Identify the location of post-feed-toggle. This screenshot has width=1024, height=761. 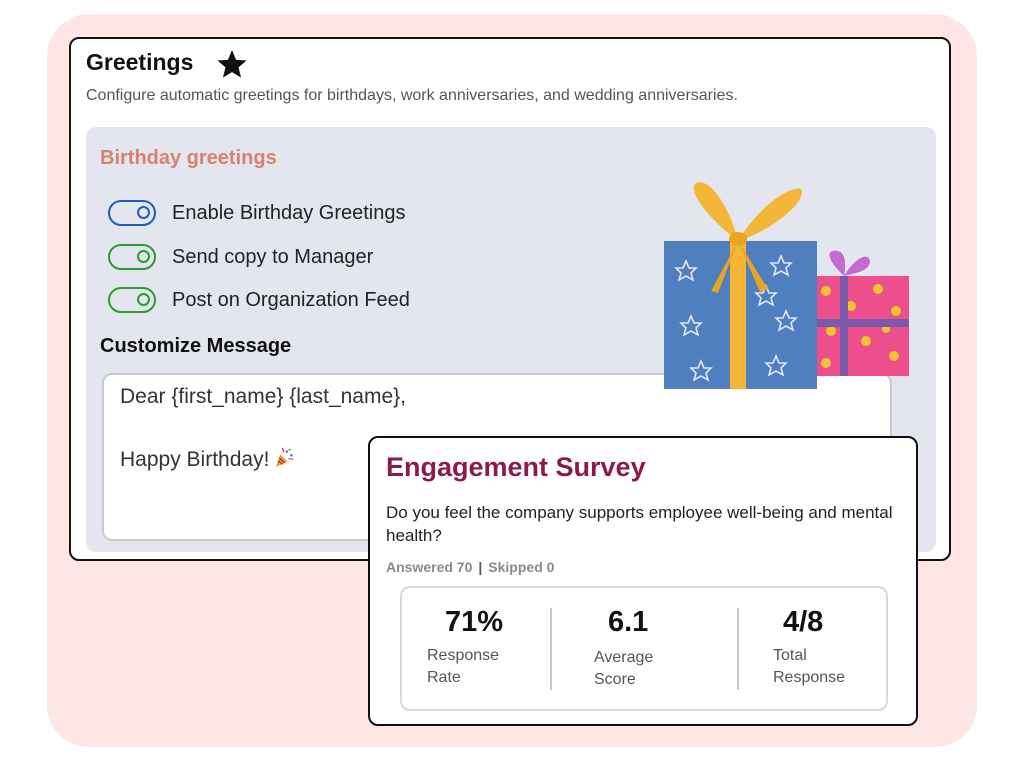
(132, 300).